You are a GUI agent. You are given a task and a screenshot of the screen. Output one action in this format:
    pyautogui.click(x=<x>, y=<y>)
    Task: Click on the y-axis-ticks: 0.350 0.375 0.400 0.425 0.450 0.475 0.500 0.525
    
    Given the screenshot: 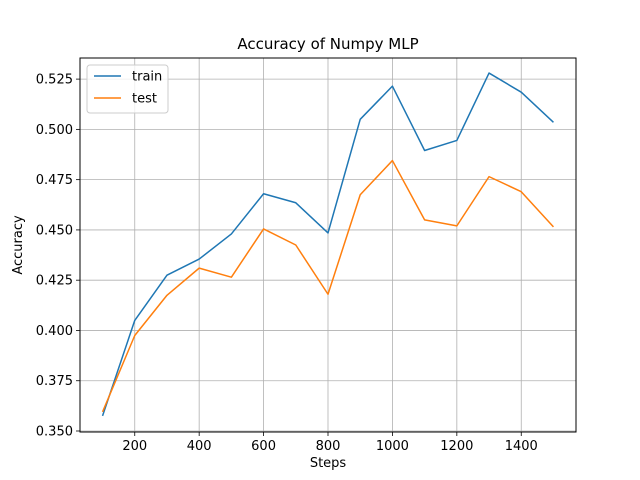 What is the action you would take?
    pyautogui.click(x=58, y=256)
    